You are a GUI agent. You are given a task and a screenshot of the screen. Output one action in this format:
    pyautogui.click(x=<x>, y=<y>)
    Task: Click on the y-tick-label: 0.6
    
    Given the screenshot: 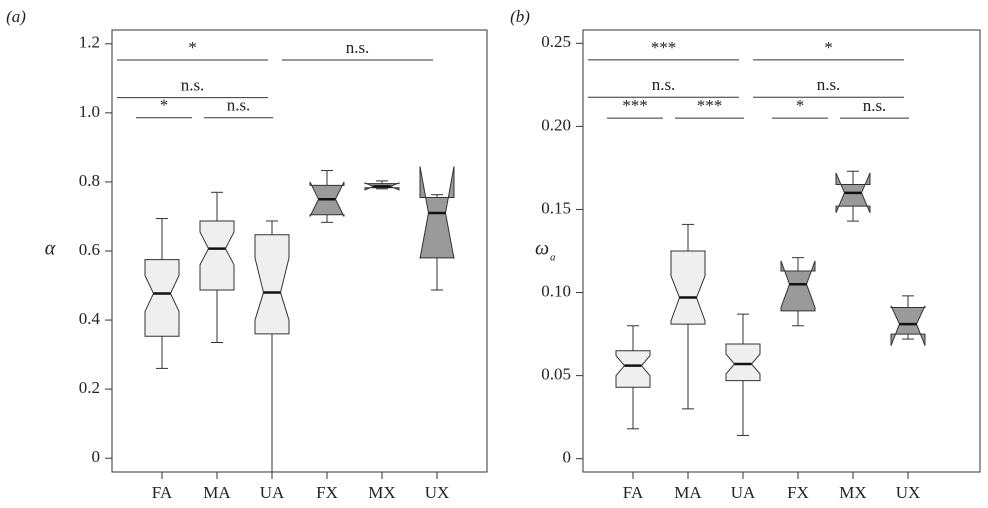 What is the action you would take?
    pyautogui.click(x=89, y=249)
    